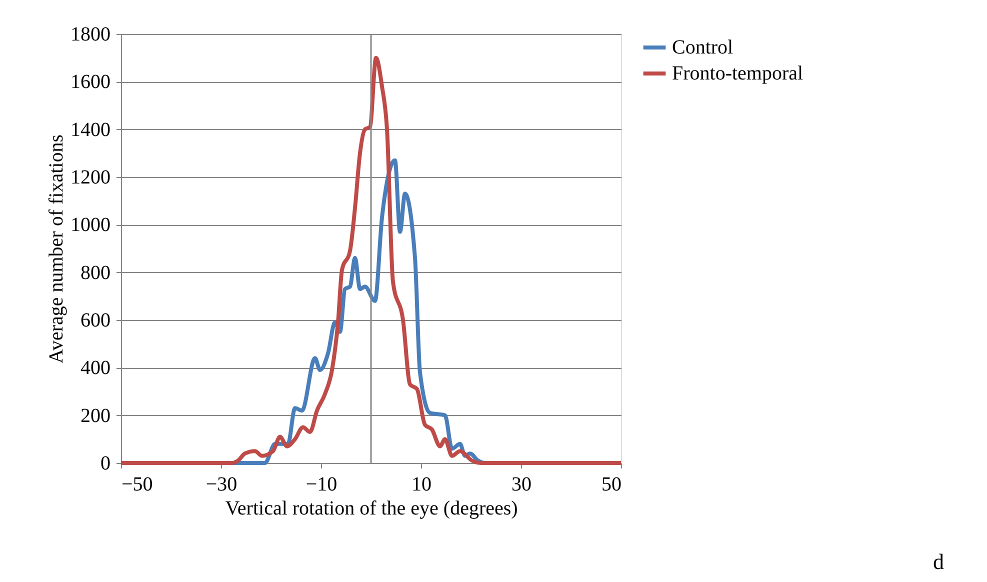 This screenshot has height=582, width=987. Describe the element at coordinates (90, 35) in the screenshot. I see `y-tick-label: 1800` at that location.